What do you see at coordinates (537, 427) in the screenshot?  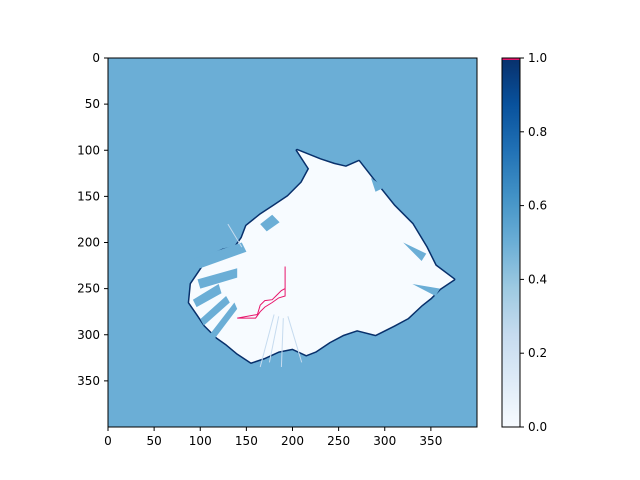 I see `colorbar-tick-label: 0.0` at bounding box center [537, 427].